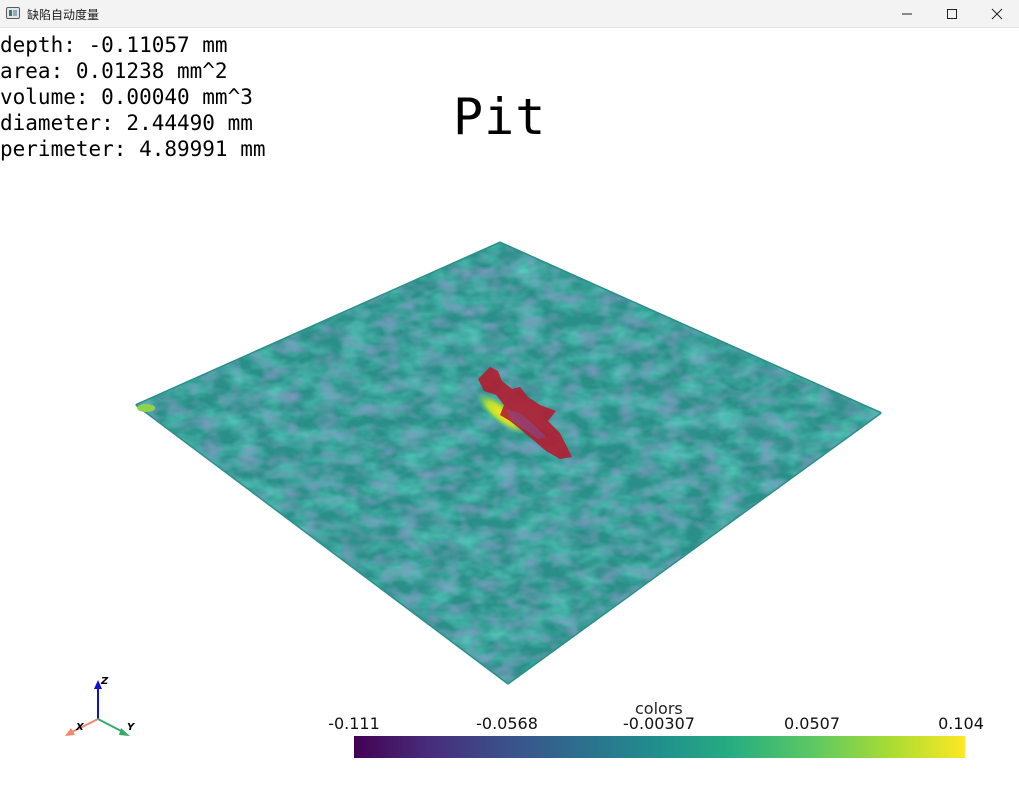 The height and width of the screenshot is (796, 1019). I want to click on measurement-volume: volume: 0.00040 mm^3, so click(126, 97).